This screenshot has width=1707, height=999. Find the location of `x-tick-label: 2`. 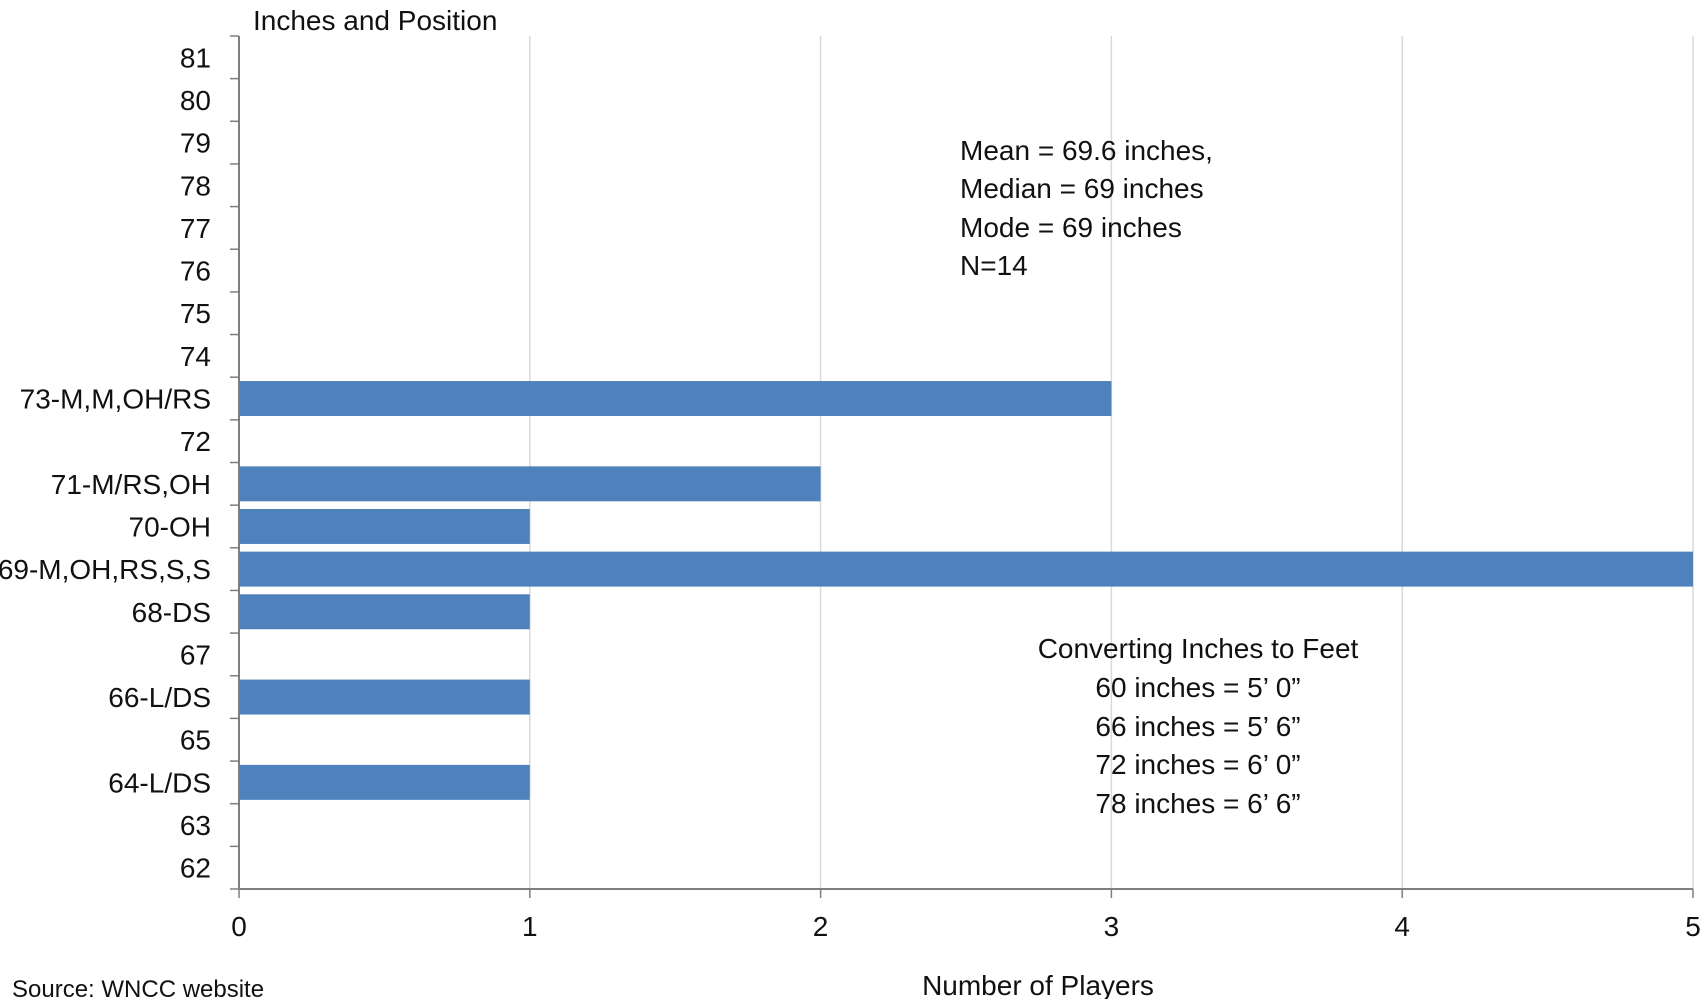

x-tick-label: 2 is located at coordinates (821, 926).